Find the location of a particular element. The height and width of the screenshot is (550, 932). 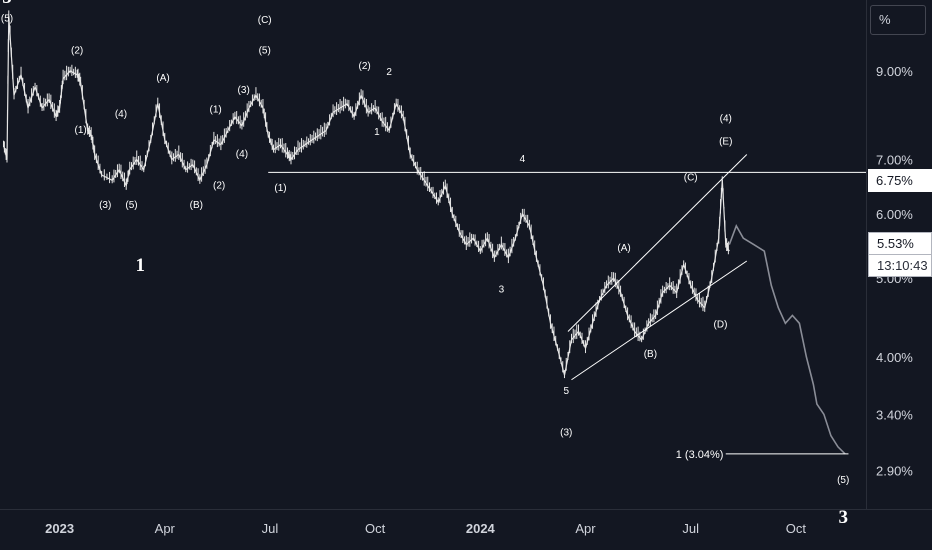

percent-scale-label: % is located at coordinates (885, 19).